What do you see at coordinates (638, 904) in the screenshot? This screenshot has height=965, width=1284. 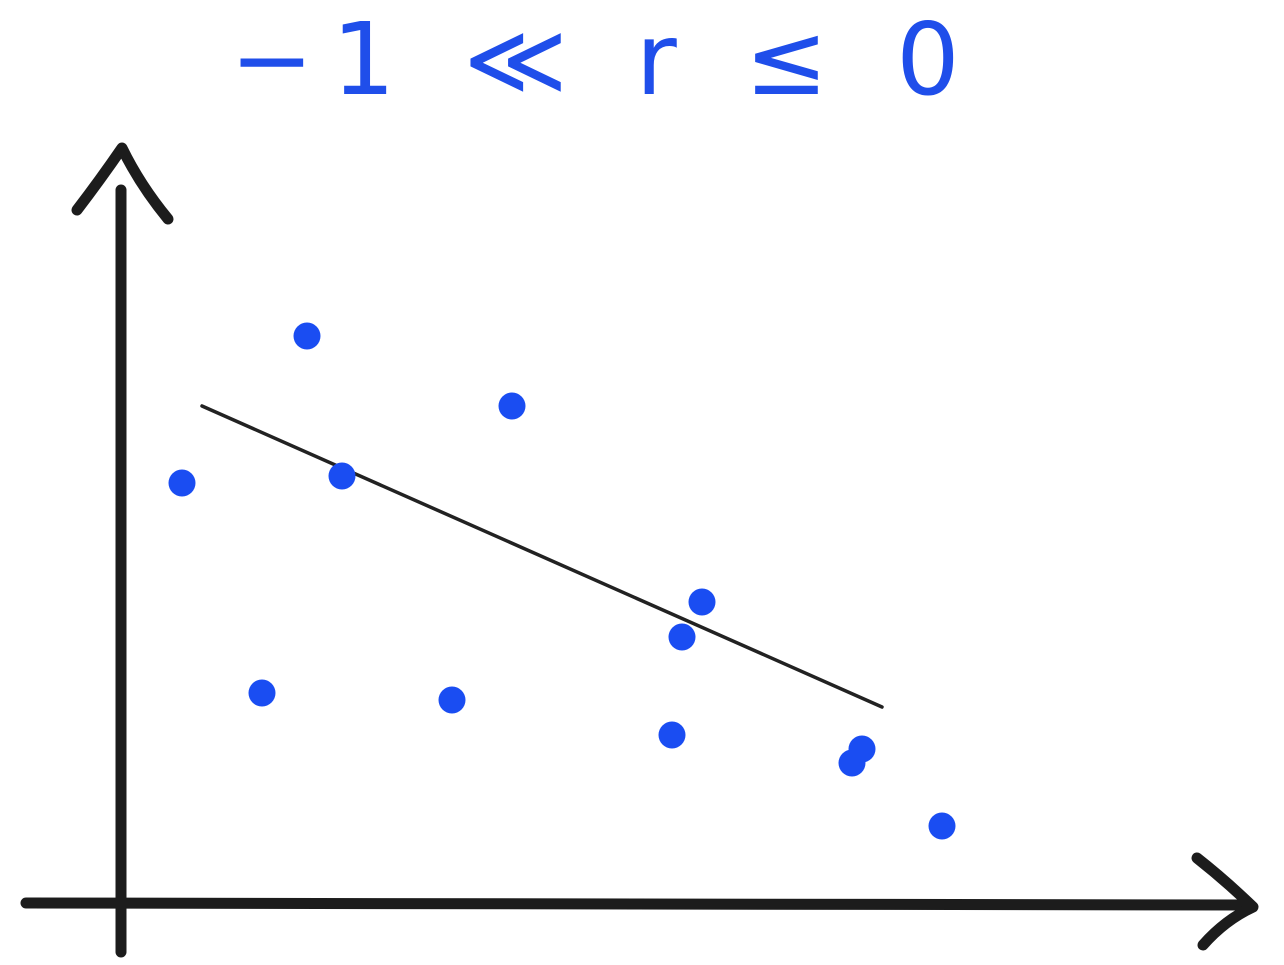 I see `x-axis-line` at bounding box center [638, 904].